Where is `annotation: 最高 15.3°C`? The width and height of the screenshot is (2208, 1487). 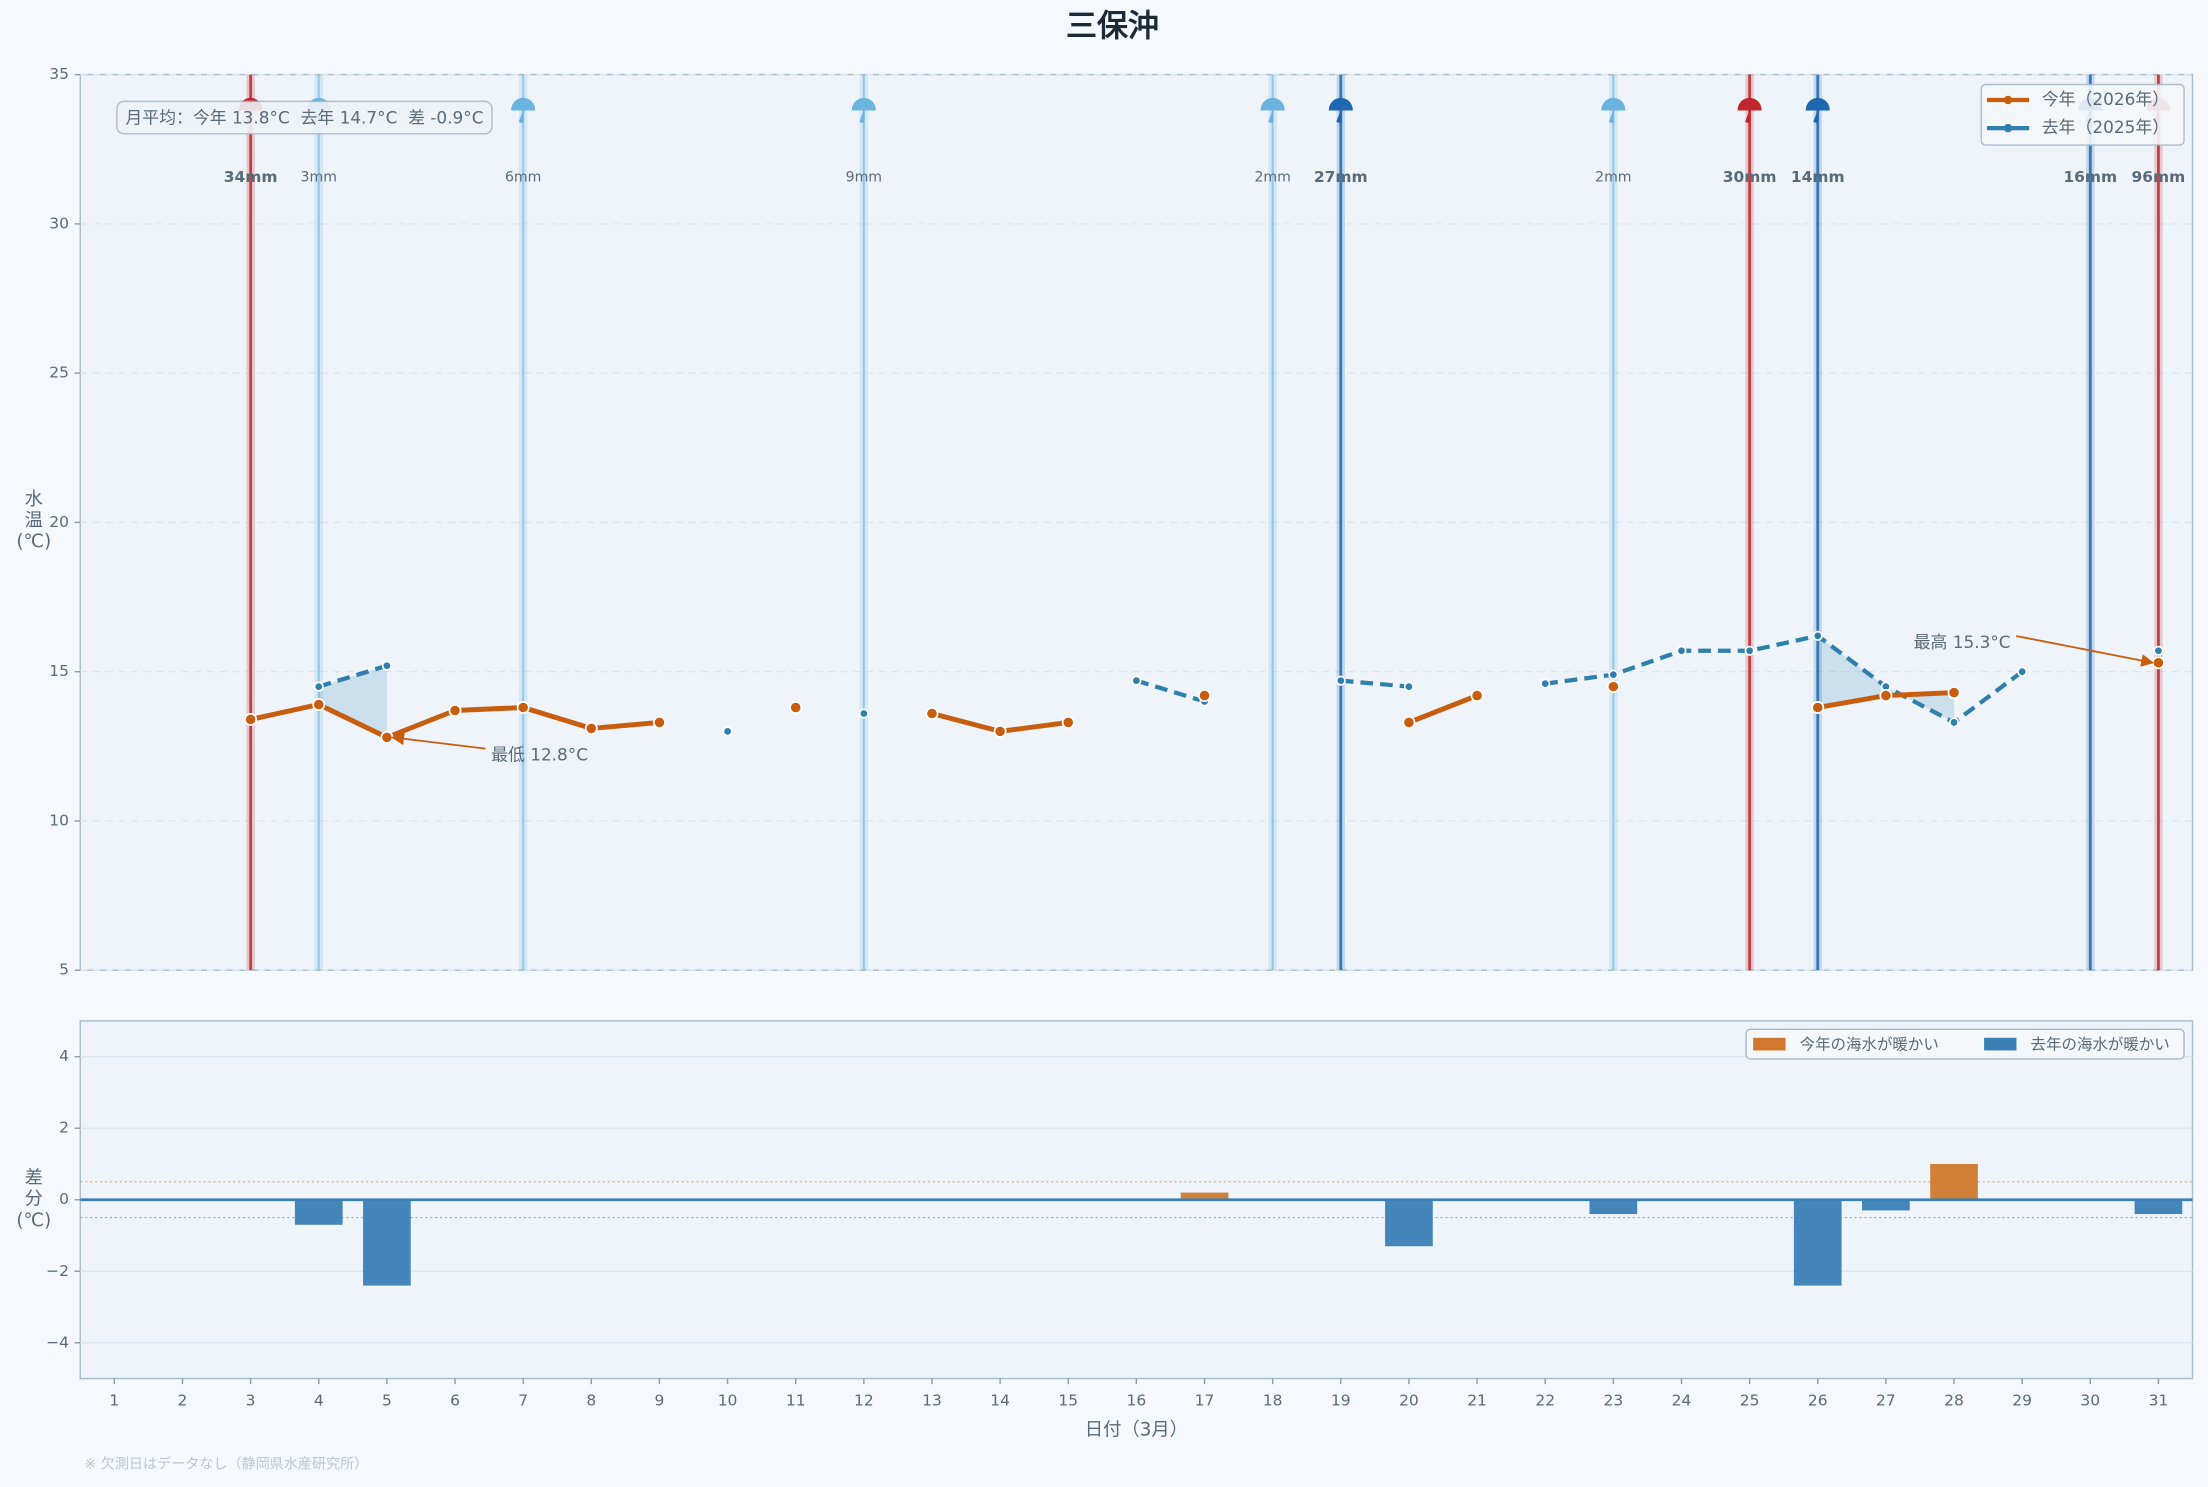 annotation: 最高 15.3°C is located at coordinates (1962, 642).